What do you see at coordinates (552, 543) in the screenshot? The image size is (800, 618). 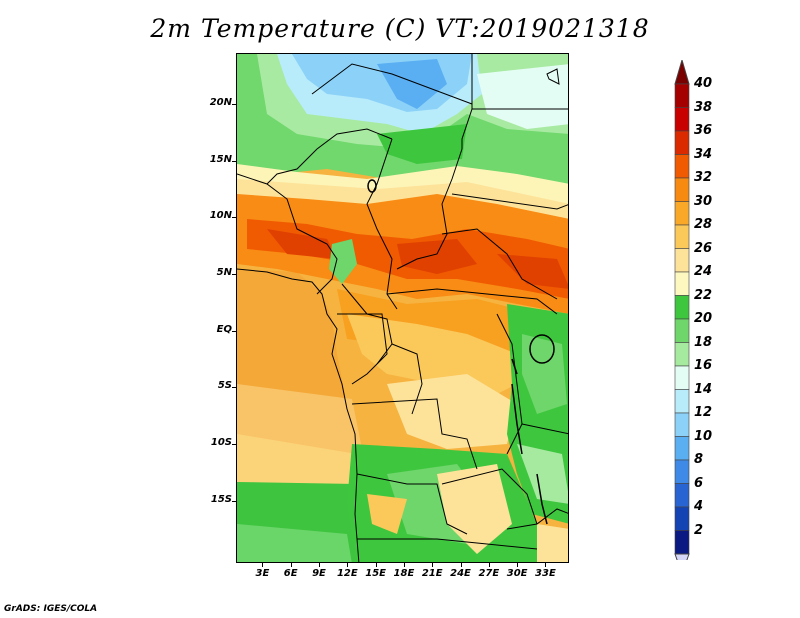 I see `mozambique-warm` at bounding box center [552, 543].